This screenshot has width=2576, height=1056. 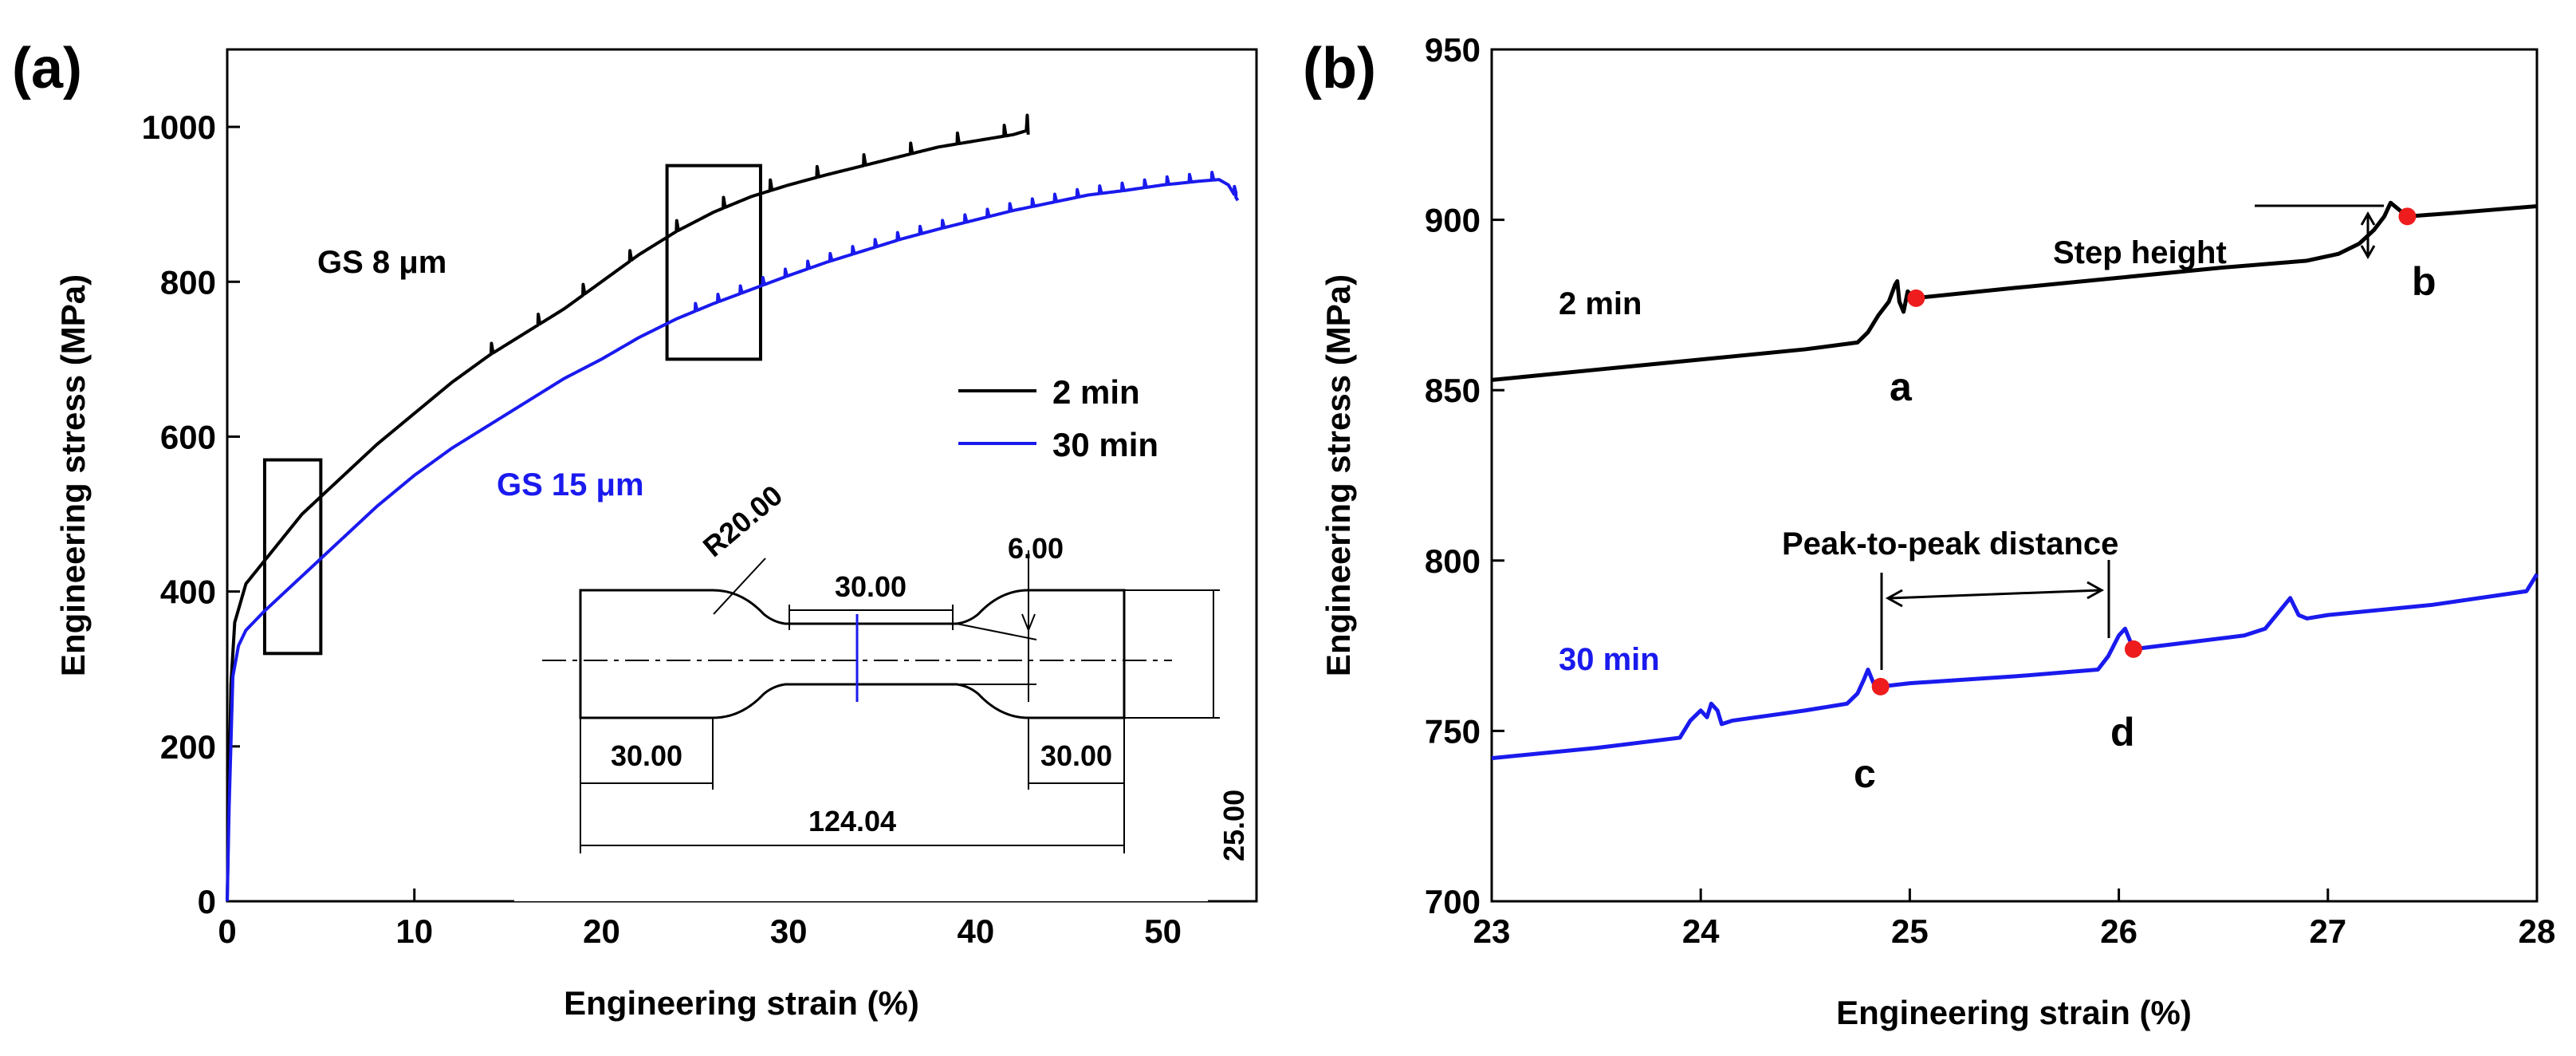 What do you see at coordinates (382, 262) in the screenshot?
I see `annotation-gs8: GS 8 μm` at bounding box center [382, 262].